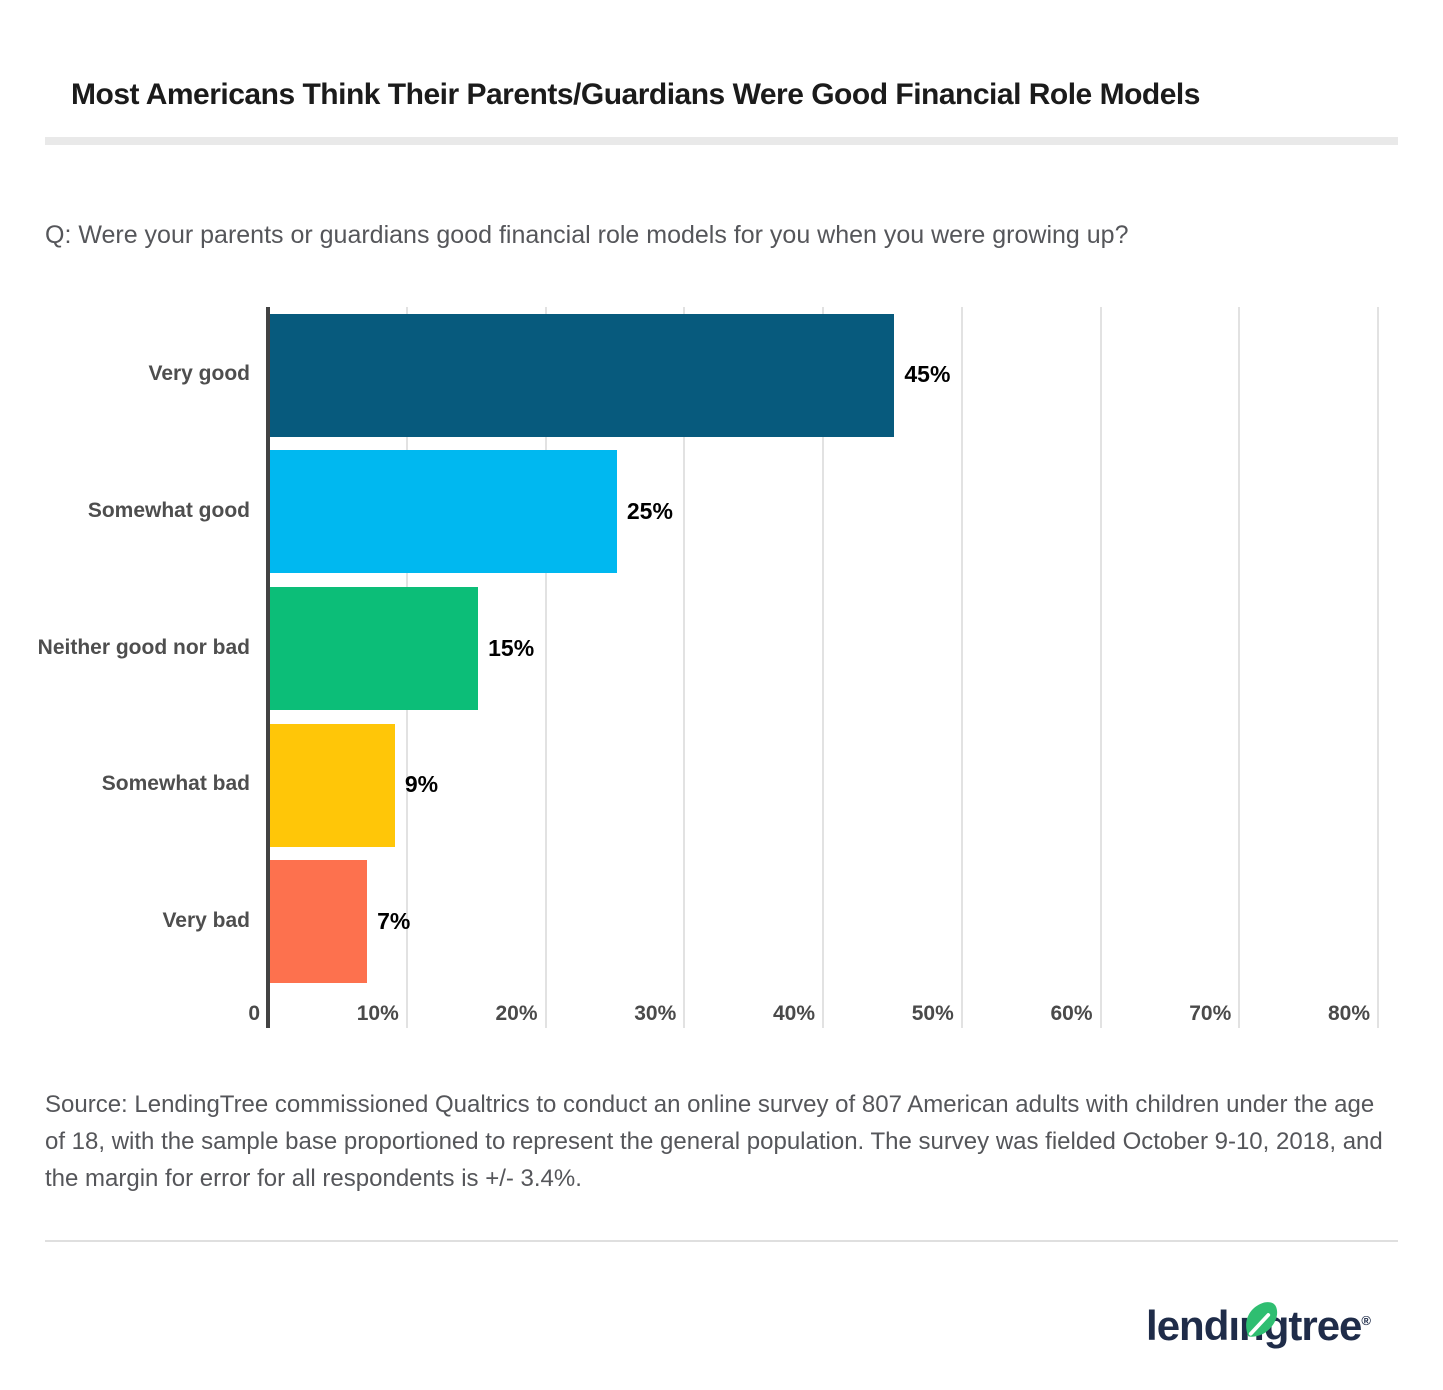  What do you see at coordinates (1187, 1325) in the screenshot?
I see `logo-text-pre: lend` at bounding box center [1187, 1325].